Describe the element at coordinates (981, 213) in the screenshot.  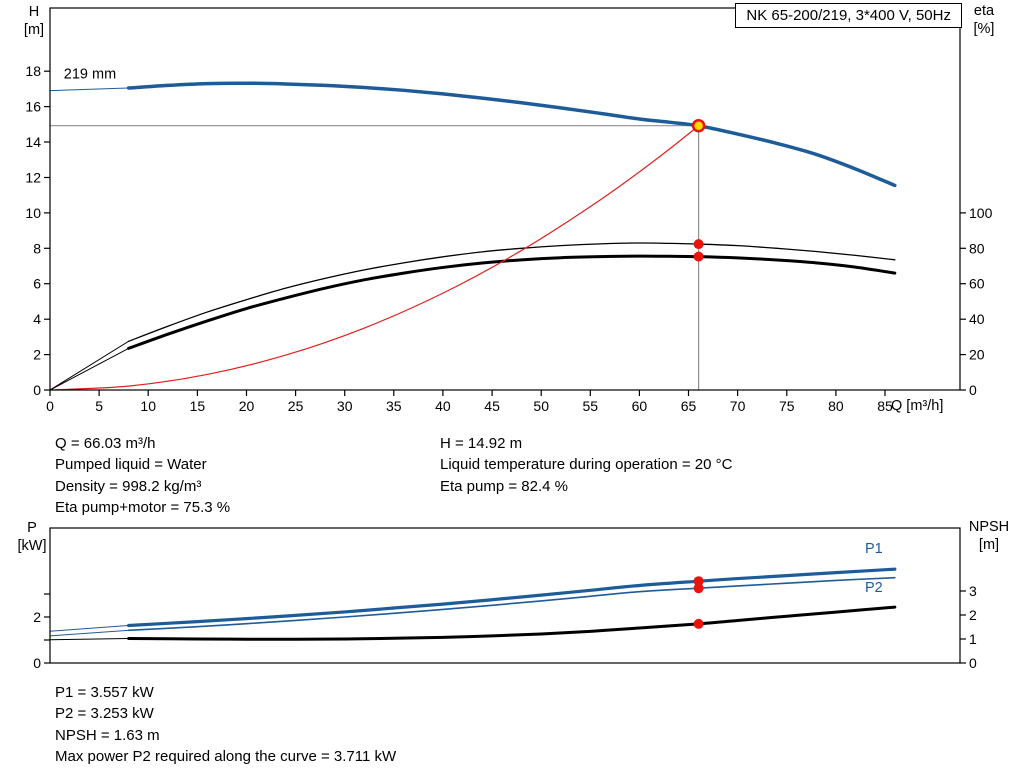
I see `right-tick-label: 100` at that location.